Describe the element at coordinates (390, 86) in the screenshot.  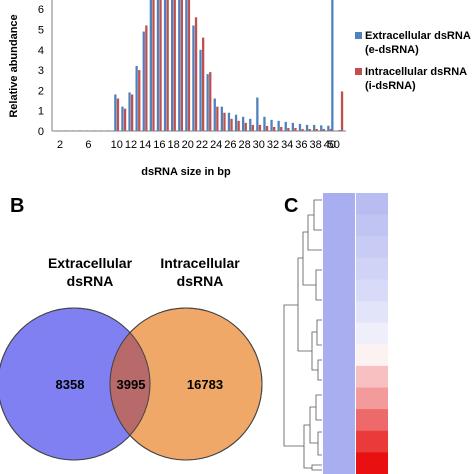
I see `legend-sublabel-intracellular: (i-dsRNA)` at that location.